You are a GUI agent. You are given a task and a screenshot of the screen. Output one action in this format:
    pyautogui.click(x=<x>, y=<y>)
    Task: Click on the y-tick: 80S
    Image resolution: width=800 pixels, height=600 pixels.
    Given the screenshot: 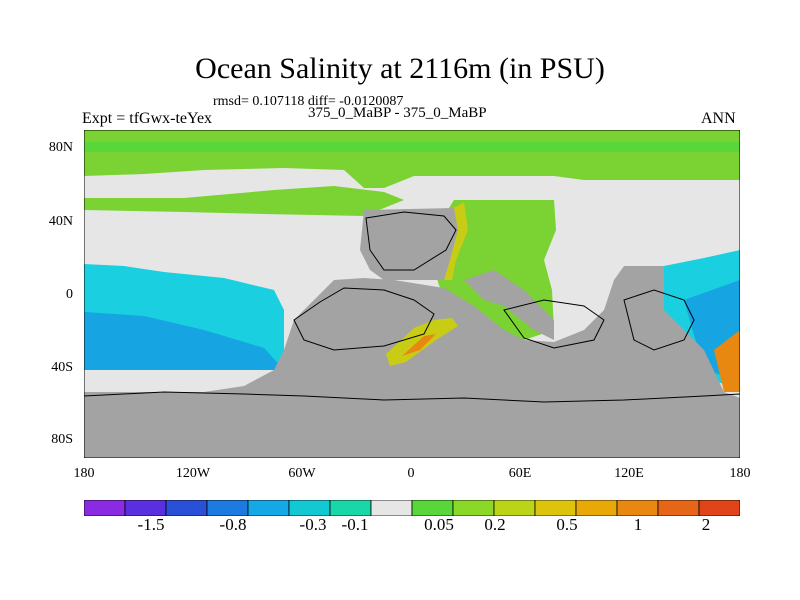 What is the action you would take?
    pyautogui.click(x=62, y=439)
    